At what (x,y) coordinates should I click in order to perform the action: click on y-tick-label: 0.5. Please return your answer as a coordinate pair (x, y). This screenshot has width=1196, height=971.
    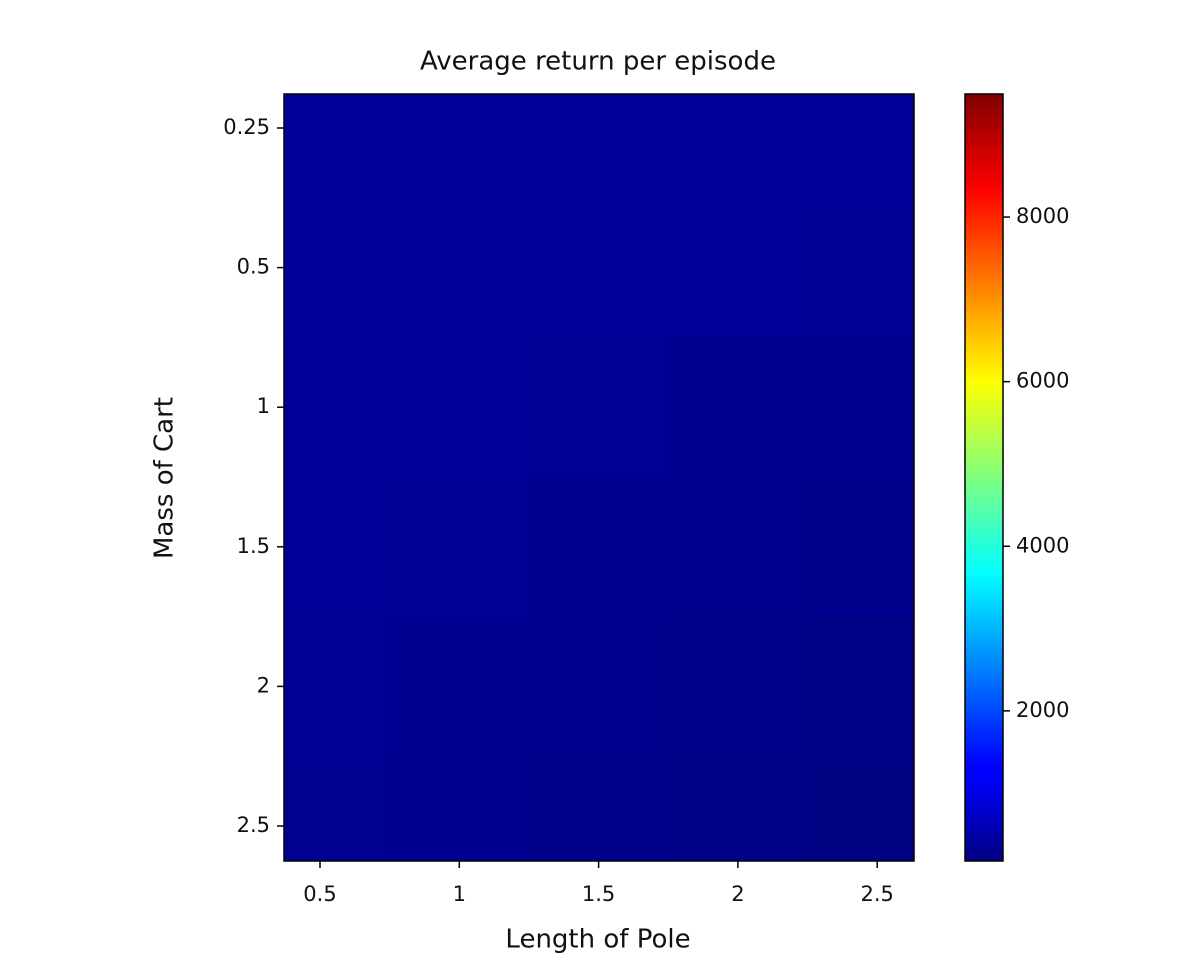
    Looking at the image, I should click on (253, 267).